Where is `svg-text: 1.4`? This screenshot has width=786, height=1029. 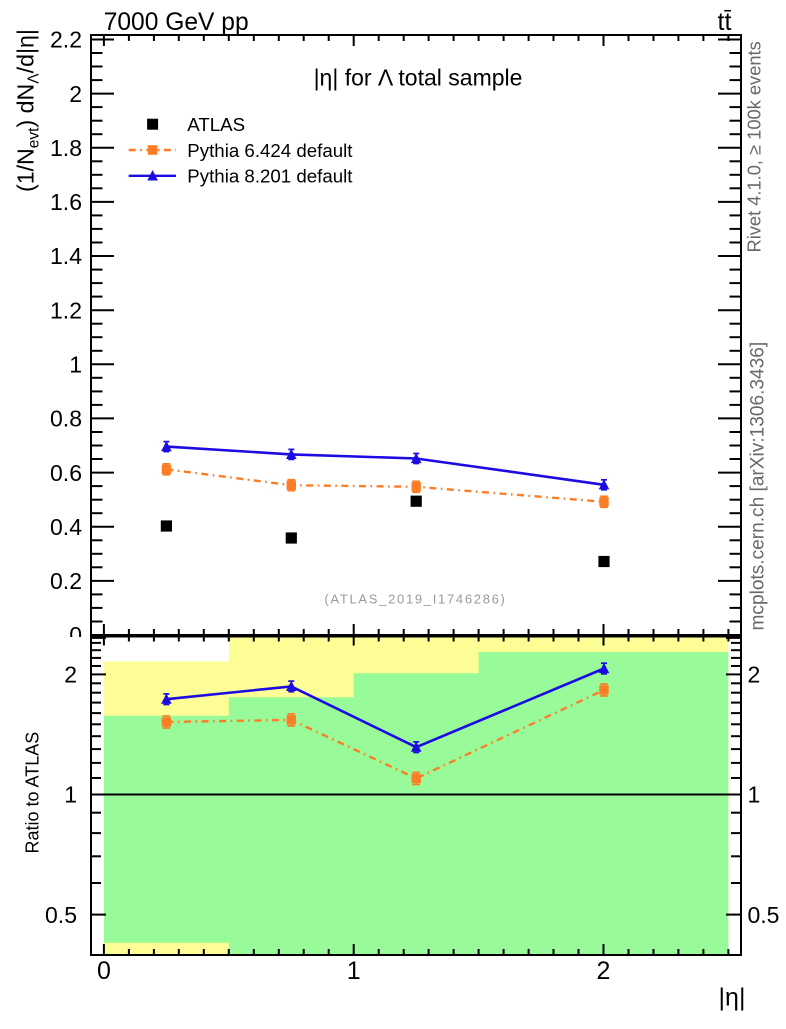 svg-text: 1.4 is located at coordinates (66, 256).